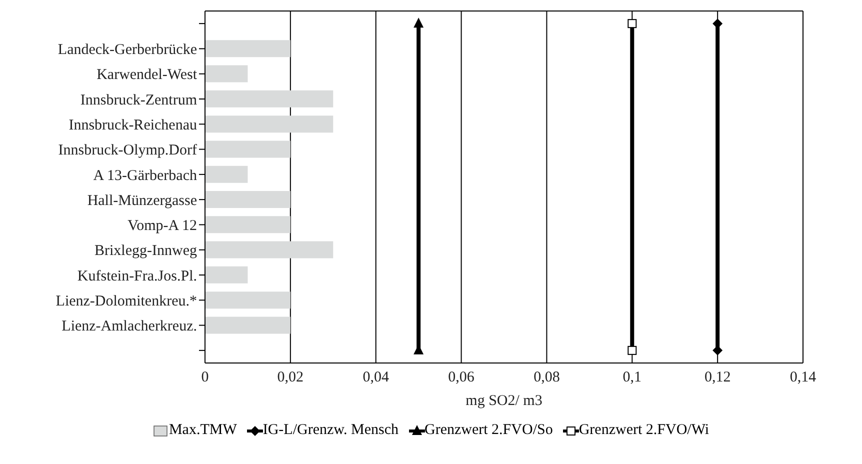 This screenshot has height=464, width=862. Describe the element at coordinates (146, 251) in the screenshot. I see `y-tick-label: Brixlegg-Innweg` at that location.